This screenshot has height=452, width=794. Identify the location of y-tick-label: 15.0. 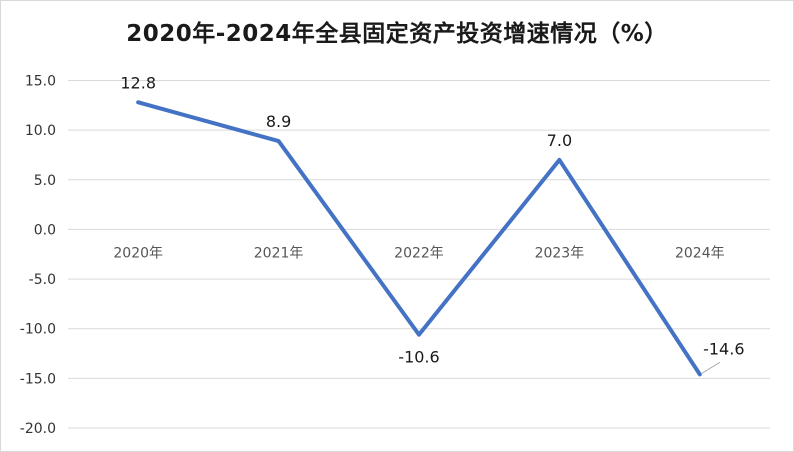
(40, 82).